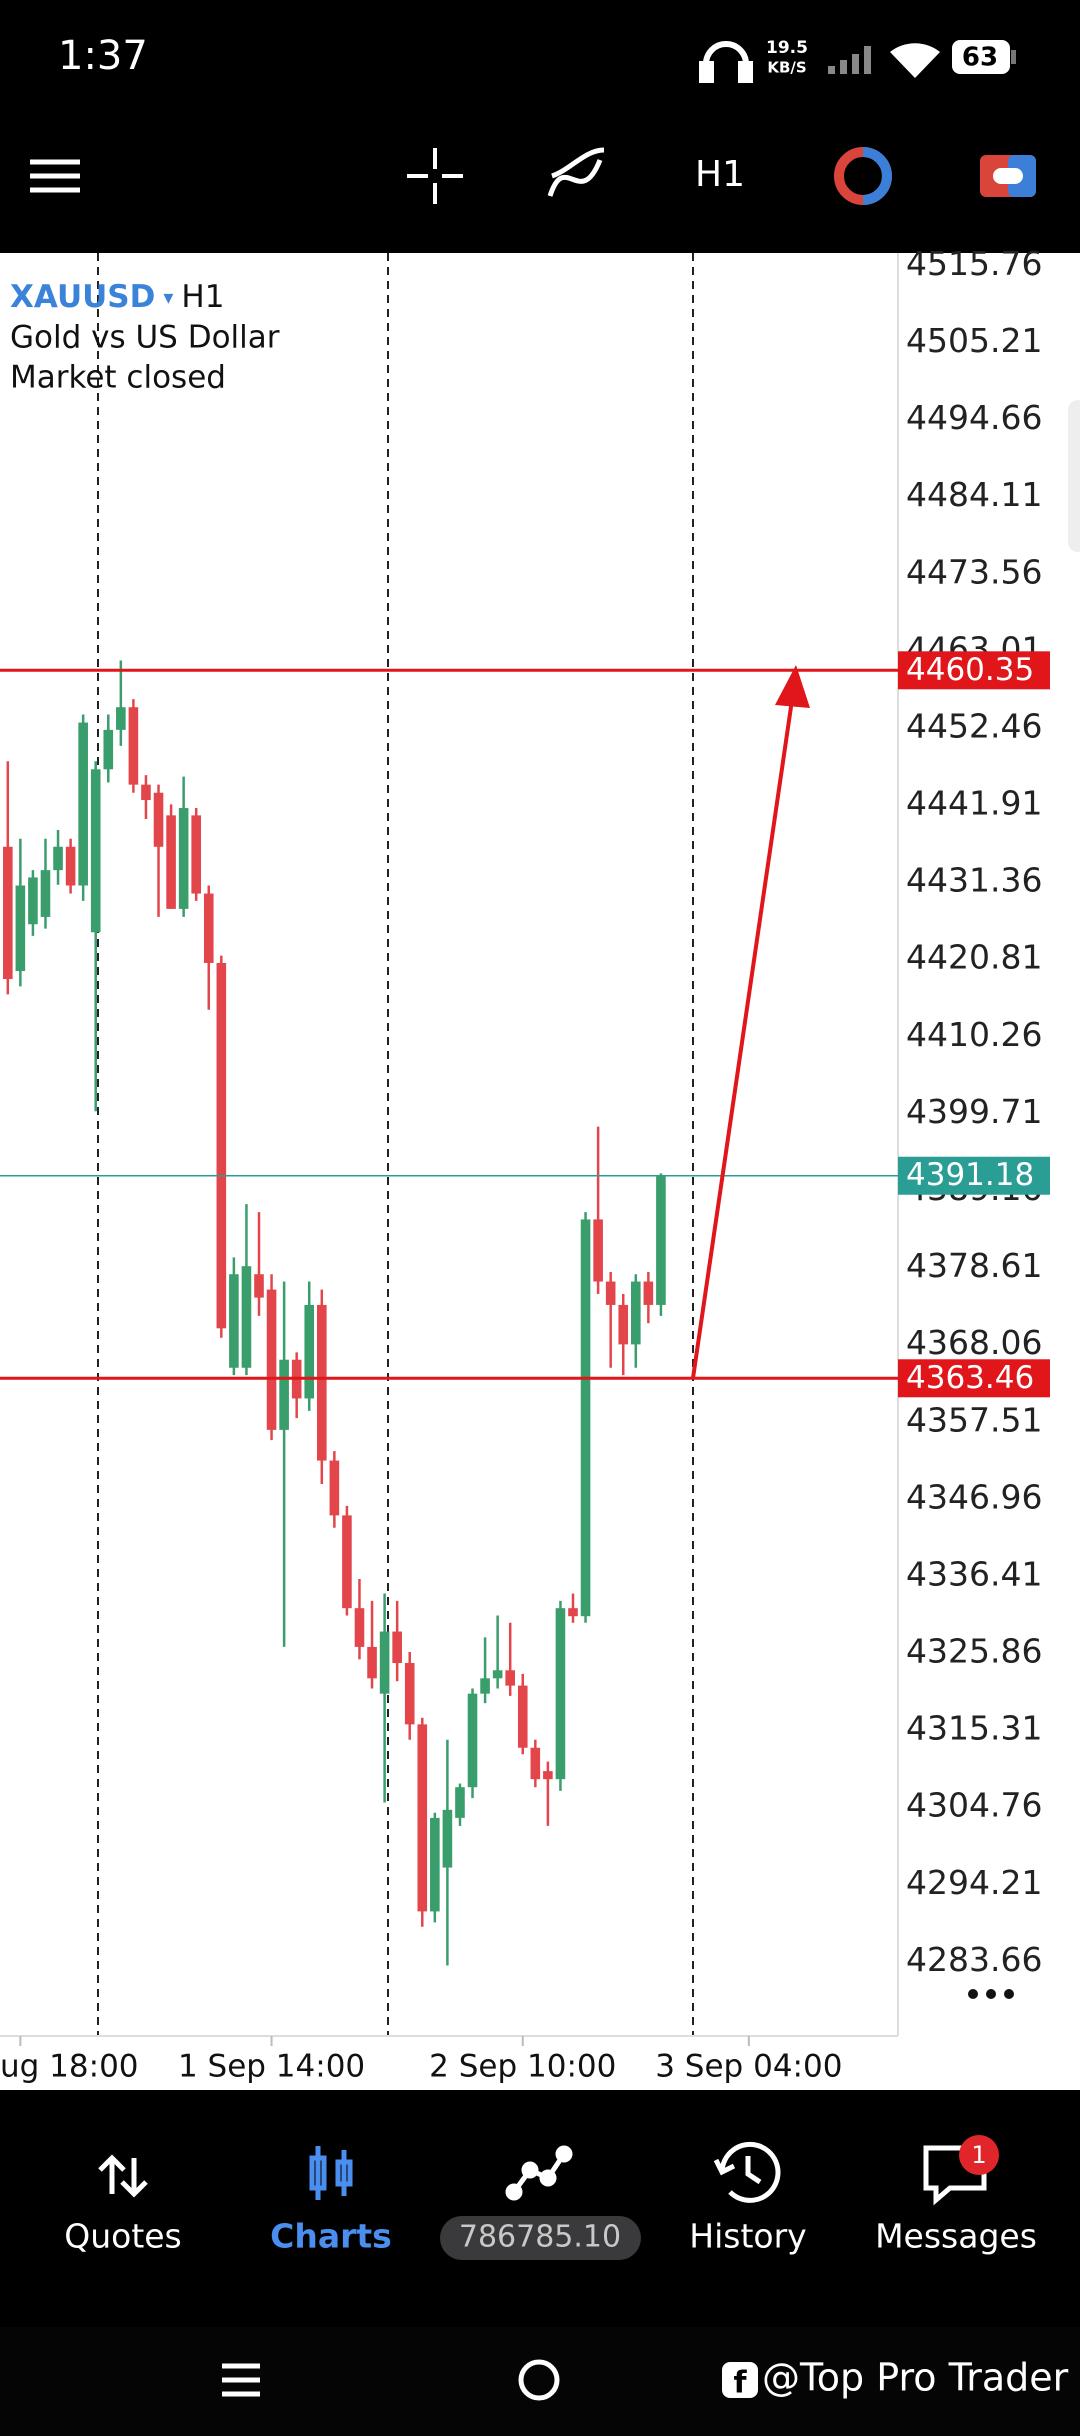 Image resolution: width=1080 pixels, height=2436 pixels. What do you see at coordinates (787, 48) in the screenshot?
I see `net-speed: 19.5` at bounding box center [787, 48].